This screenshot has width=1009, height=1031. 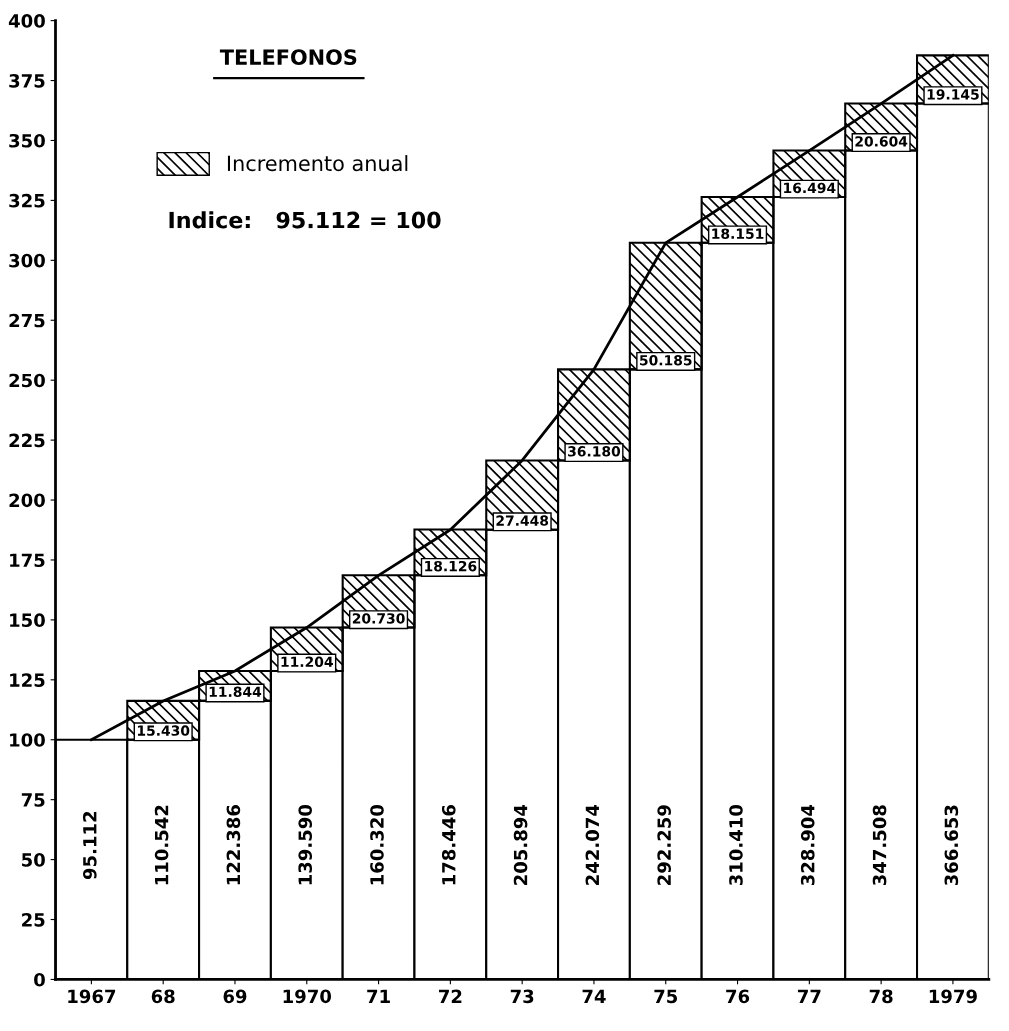 I want to click on annotation: 27.448, so click(x=522, y=520).